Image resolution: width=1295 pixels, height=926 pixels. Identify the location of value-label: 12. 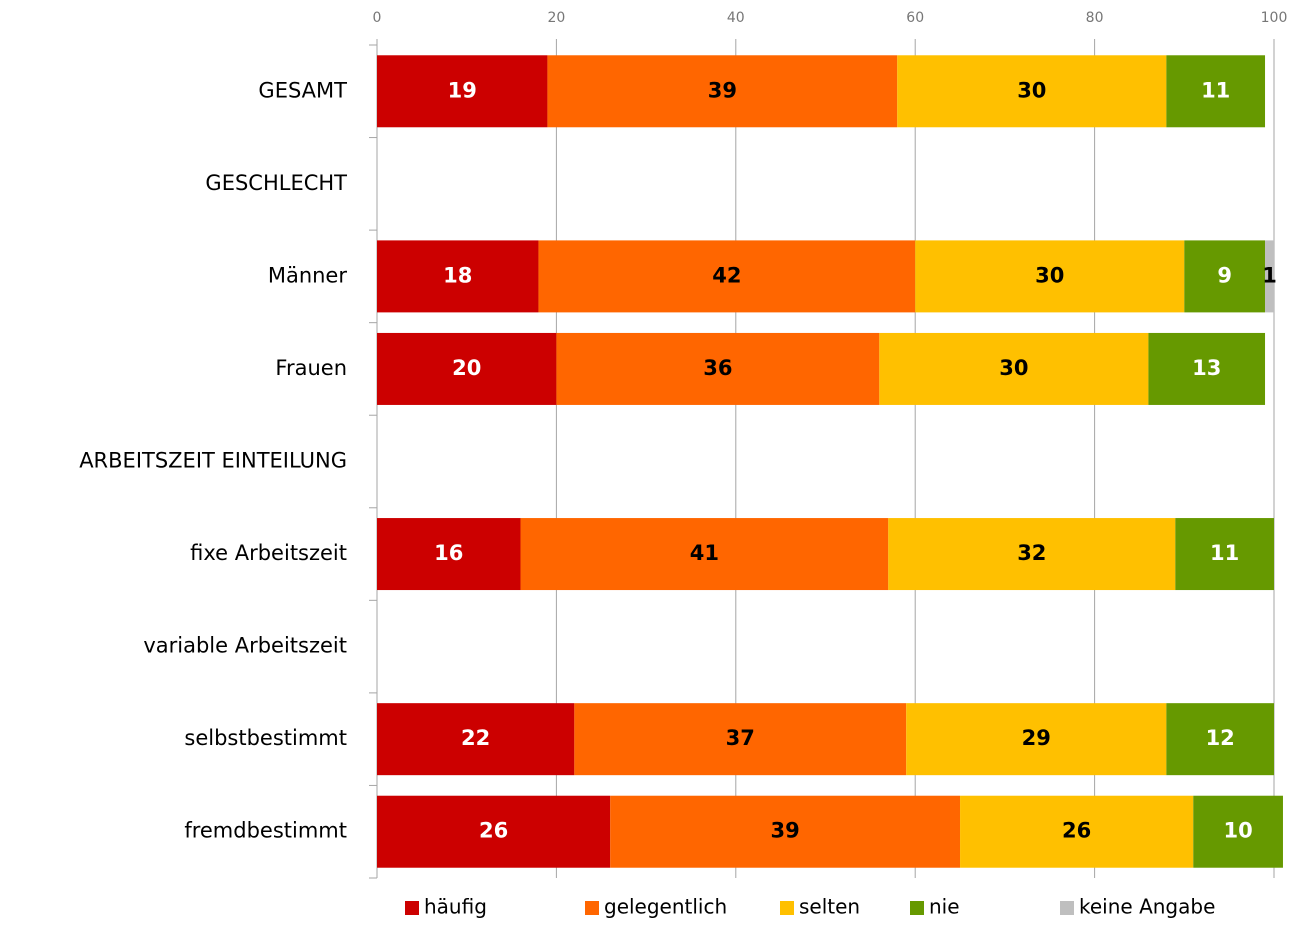
(1220, 738).